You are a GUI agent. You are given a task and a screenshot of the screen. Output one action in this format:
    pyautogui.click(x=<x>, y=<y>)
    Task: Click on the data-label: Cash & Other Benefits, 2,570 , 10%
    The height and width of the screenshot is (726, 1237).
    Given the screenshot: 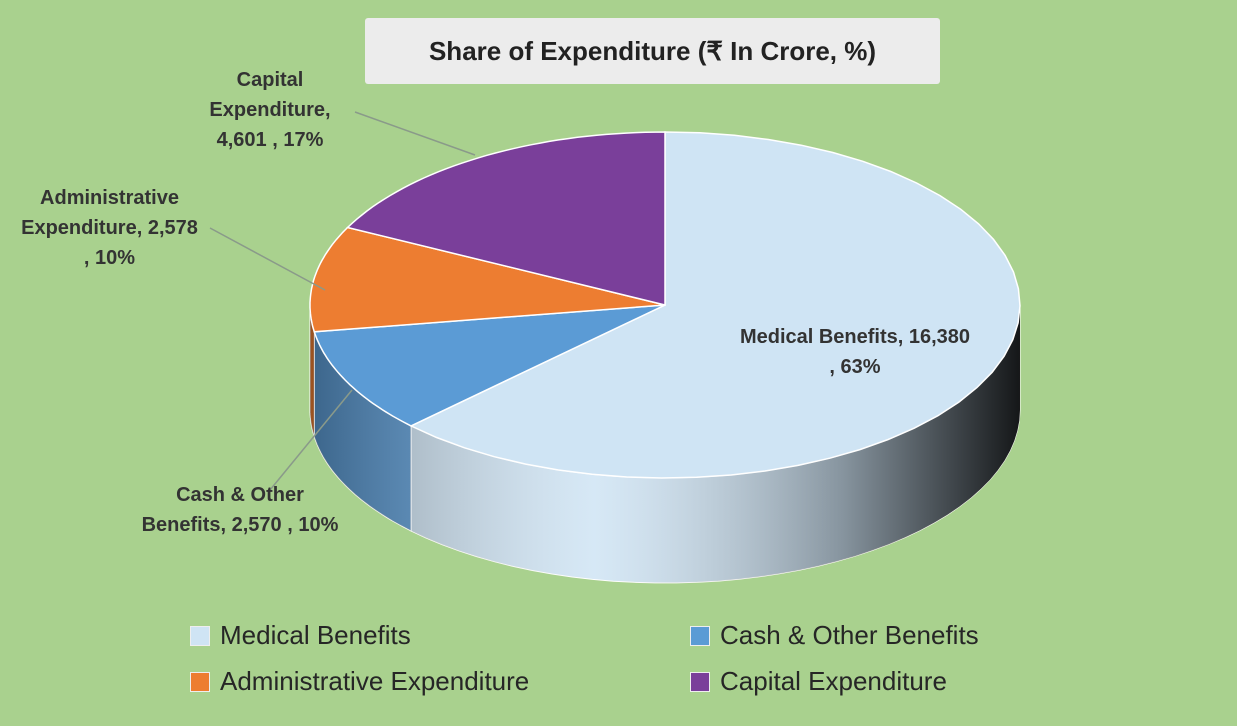 What is the action you would take?
    pyautogui.click(x=240, y=510)
    